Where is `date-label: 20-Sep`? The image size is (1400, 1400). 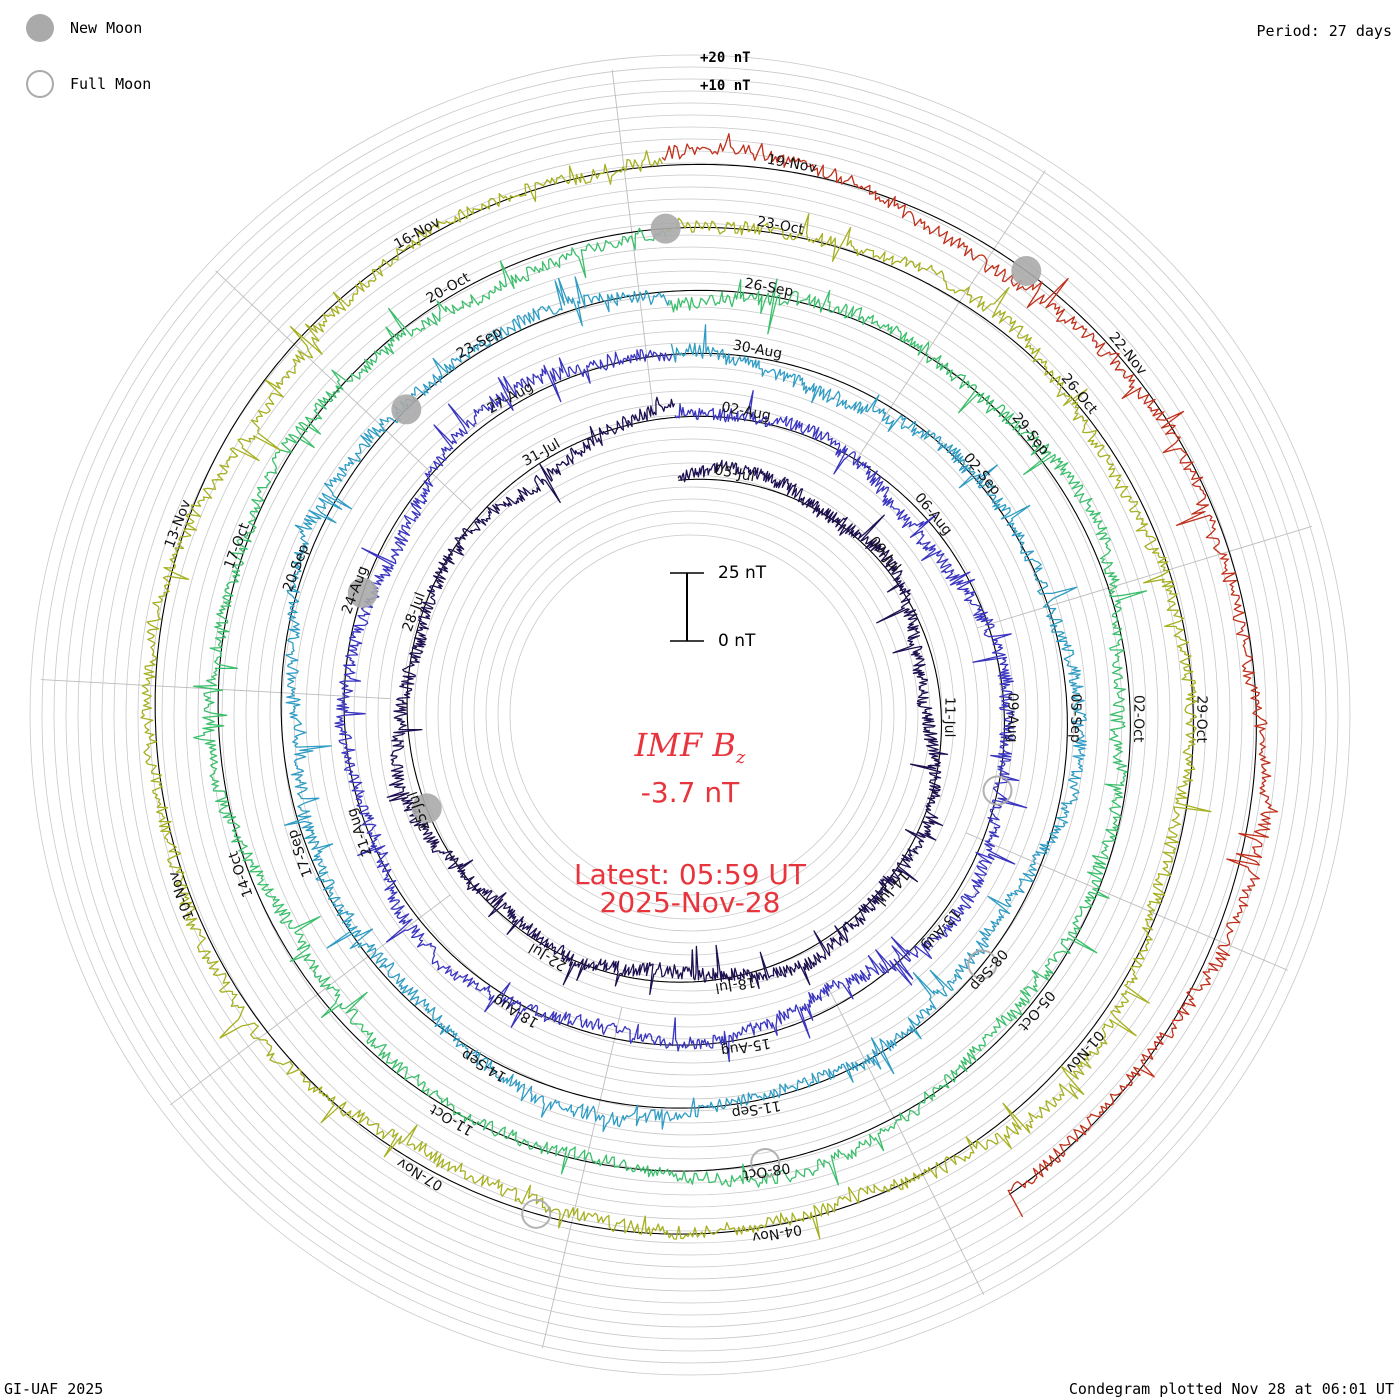 date-label: 20-Sep is located at coordinates (296, 568).